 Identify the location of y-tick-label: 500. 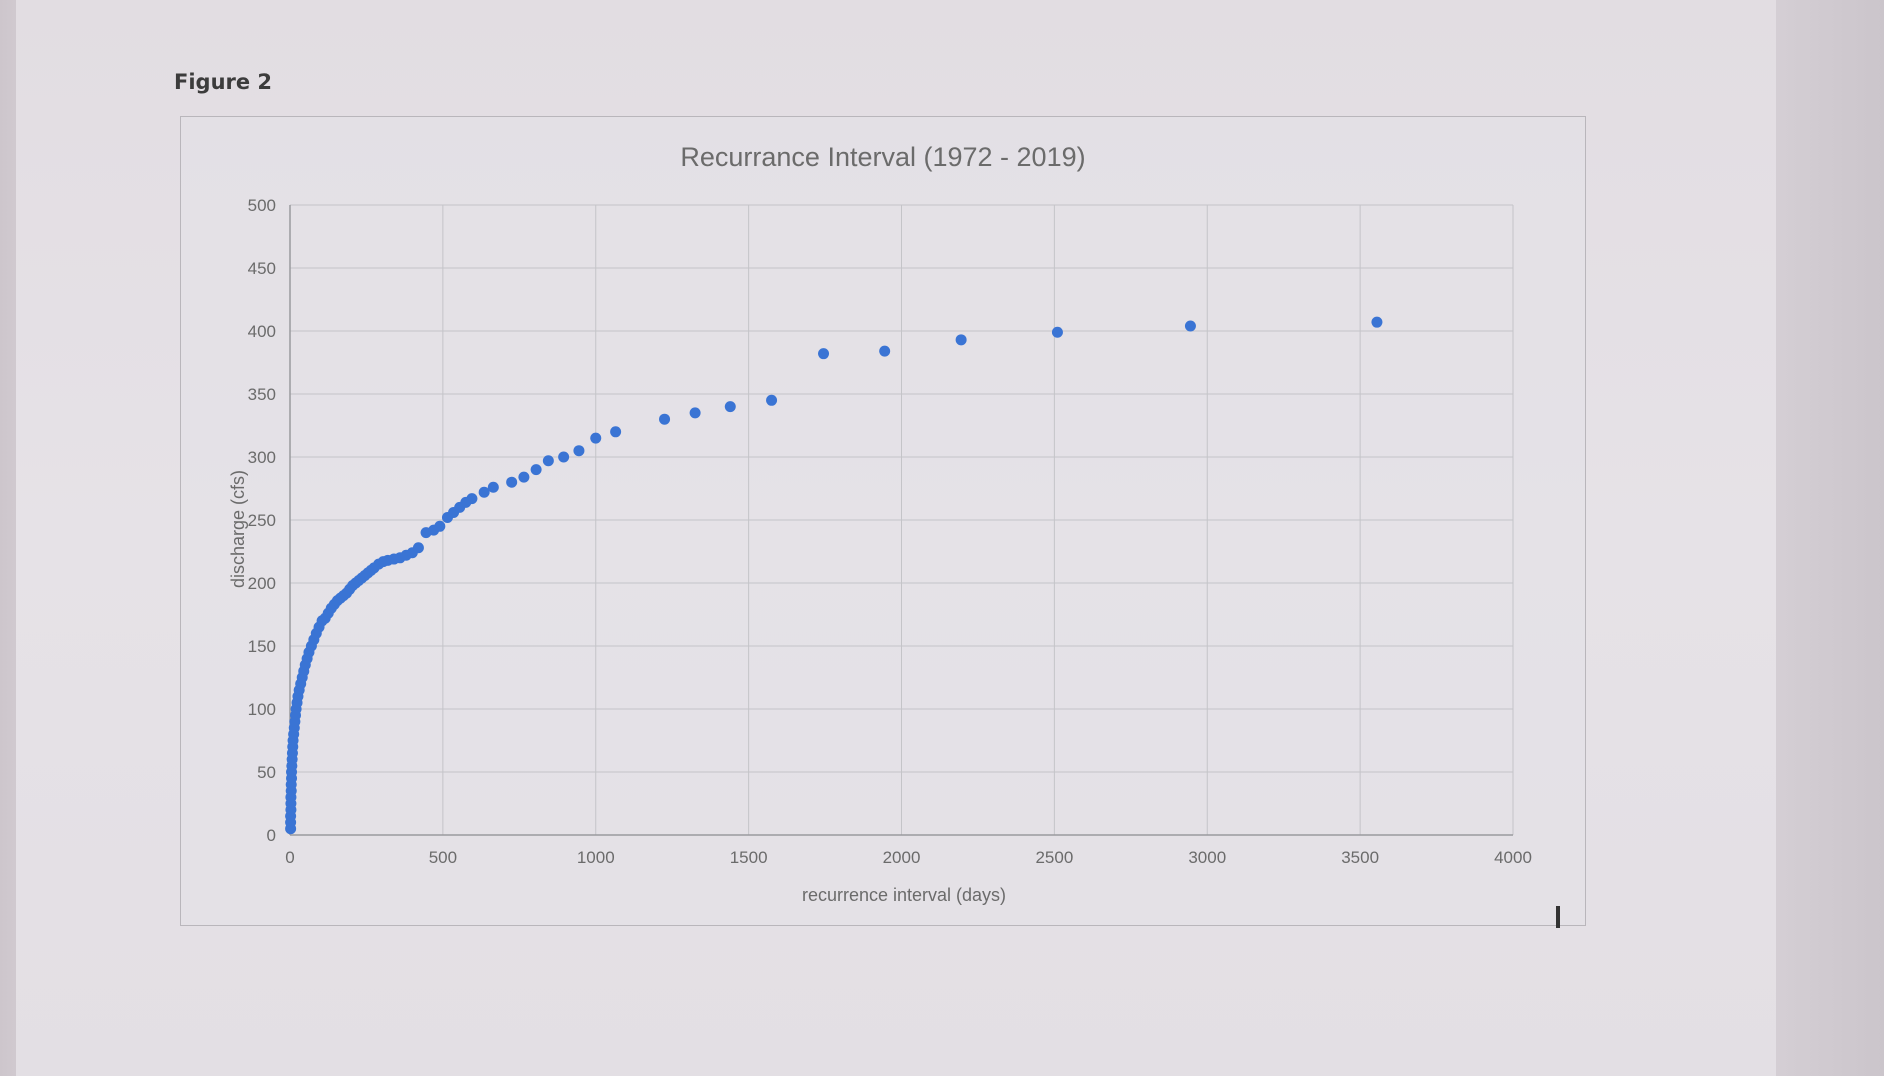
(262, 205).